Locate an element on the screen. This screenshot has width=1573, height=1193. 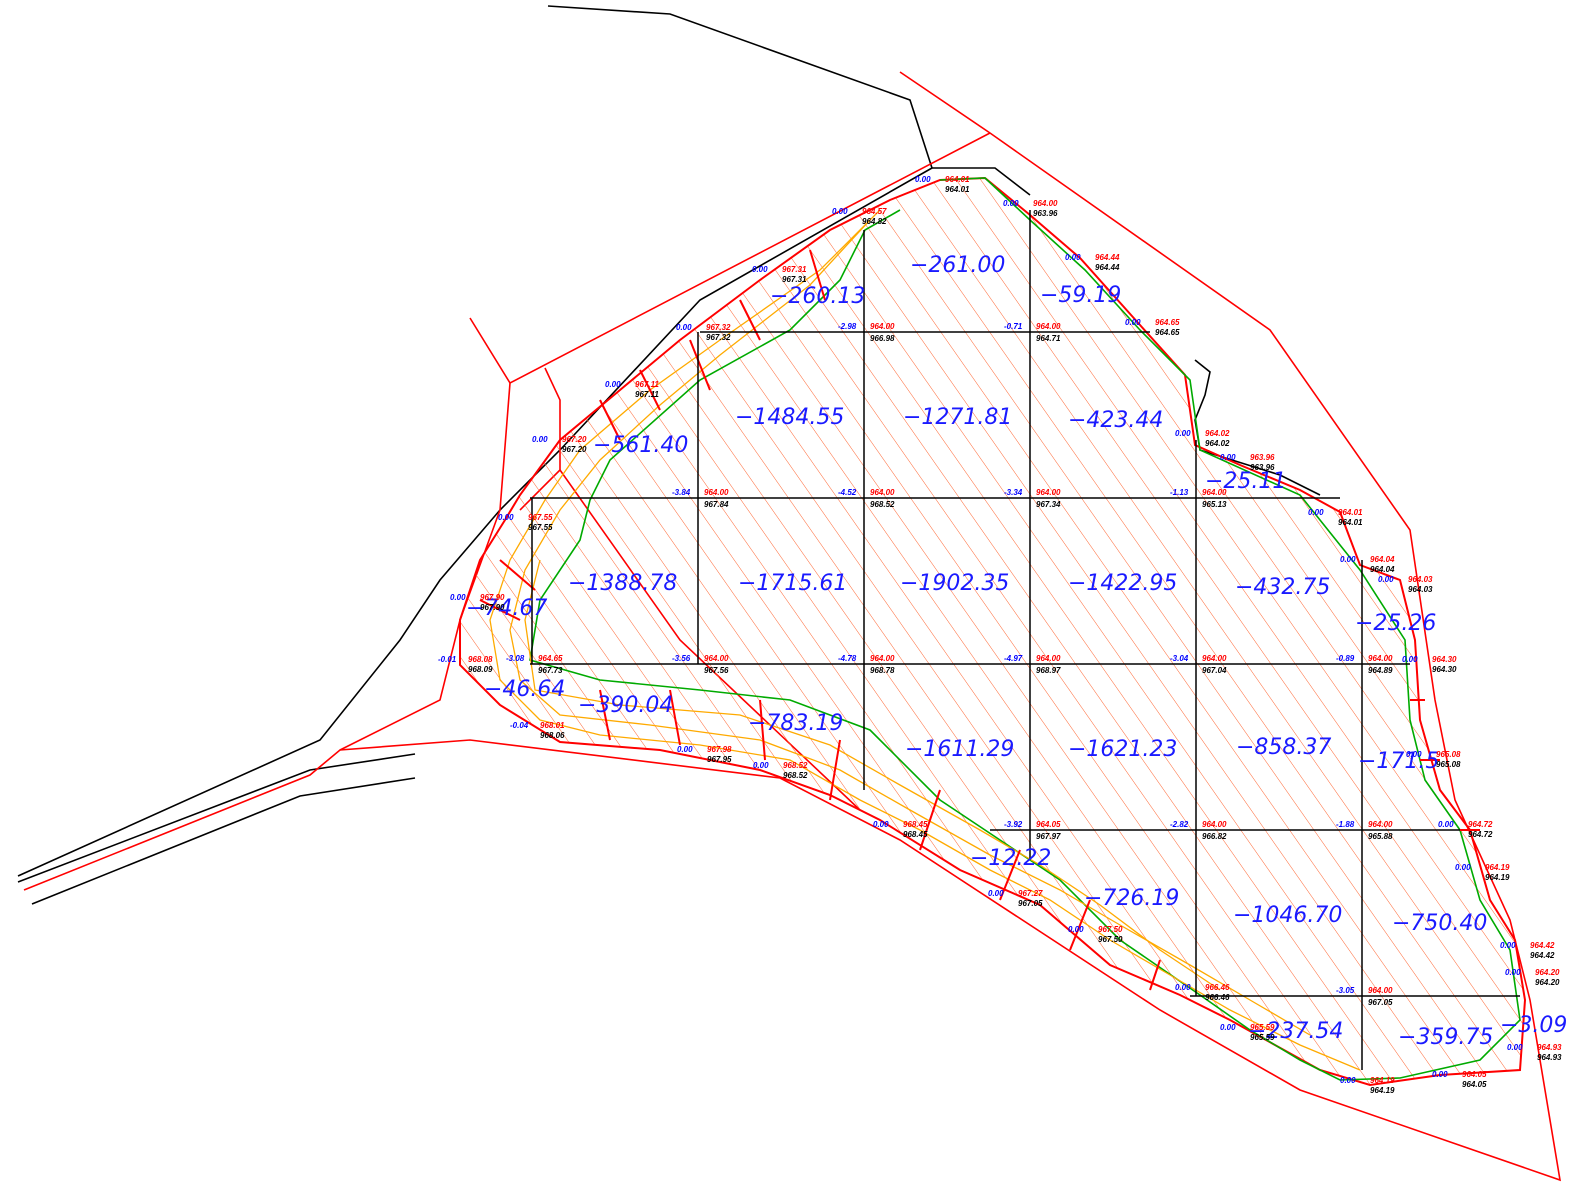
ground-elevation: 964.05 is located at coordinates (1474, 1084).